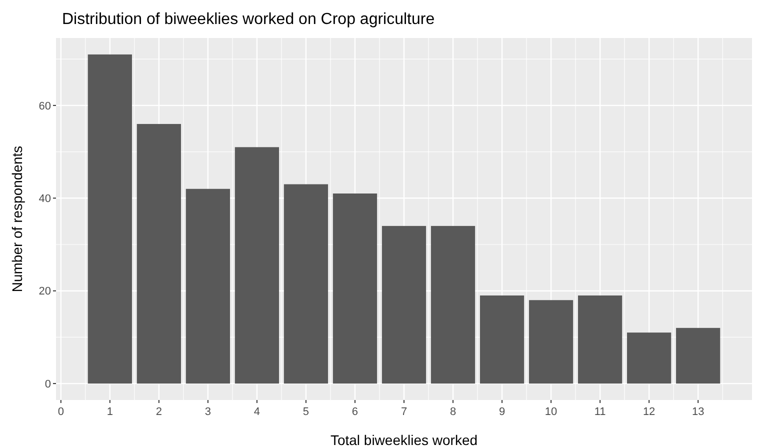 The width and height of the screenshot is (759, 448). What do you see at coordinates (208, 412) in the screenshot?
I see `x-tick-label: 3` at bounding box center [208, 412].